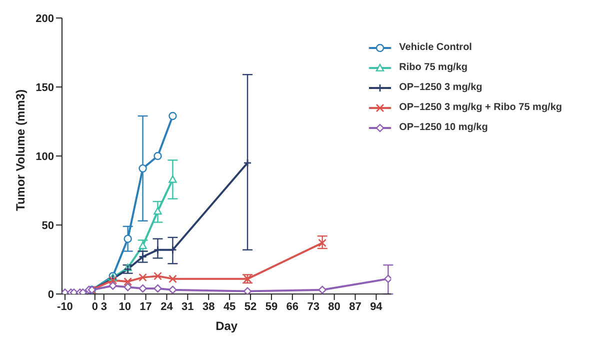  I want to click on x-tick-label: 10, so click(124, 306).